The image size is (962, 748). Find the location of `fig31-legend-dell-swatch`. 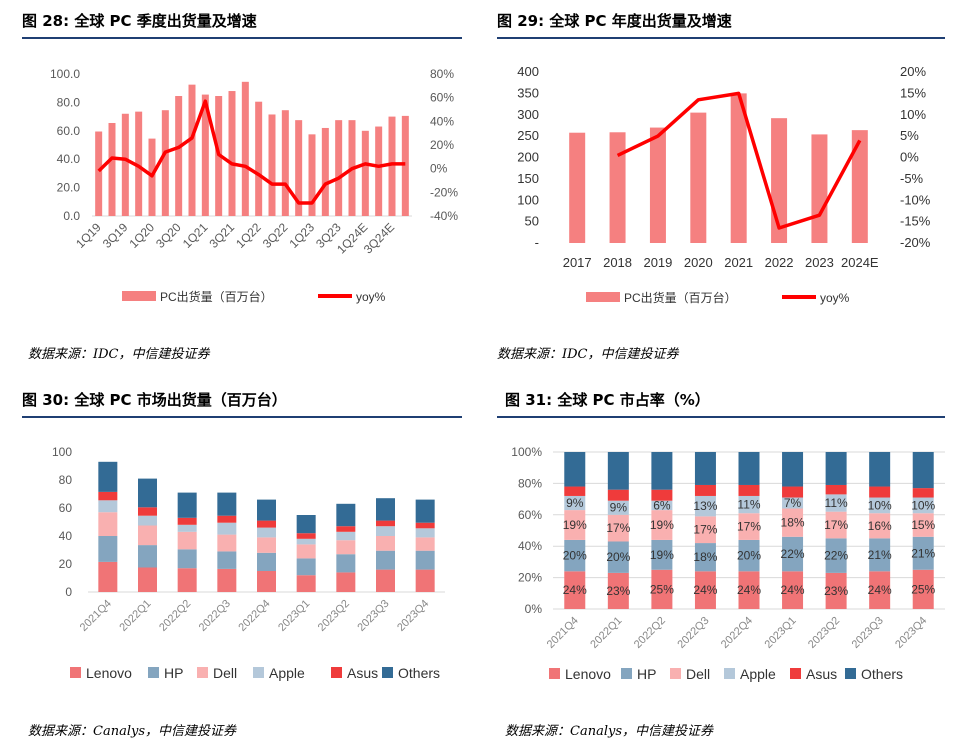

fig31-legend-dell-swatch is located at coordinates (675, 673).